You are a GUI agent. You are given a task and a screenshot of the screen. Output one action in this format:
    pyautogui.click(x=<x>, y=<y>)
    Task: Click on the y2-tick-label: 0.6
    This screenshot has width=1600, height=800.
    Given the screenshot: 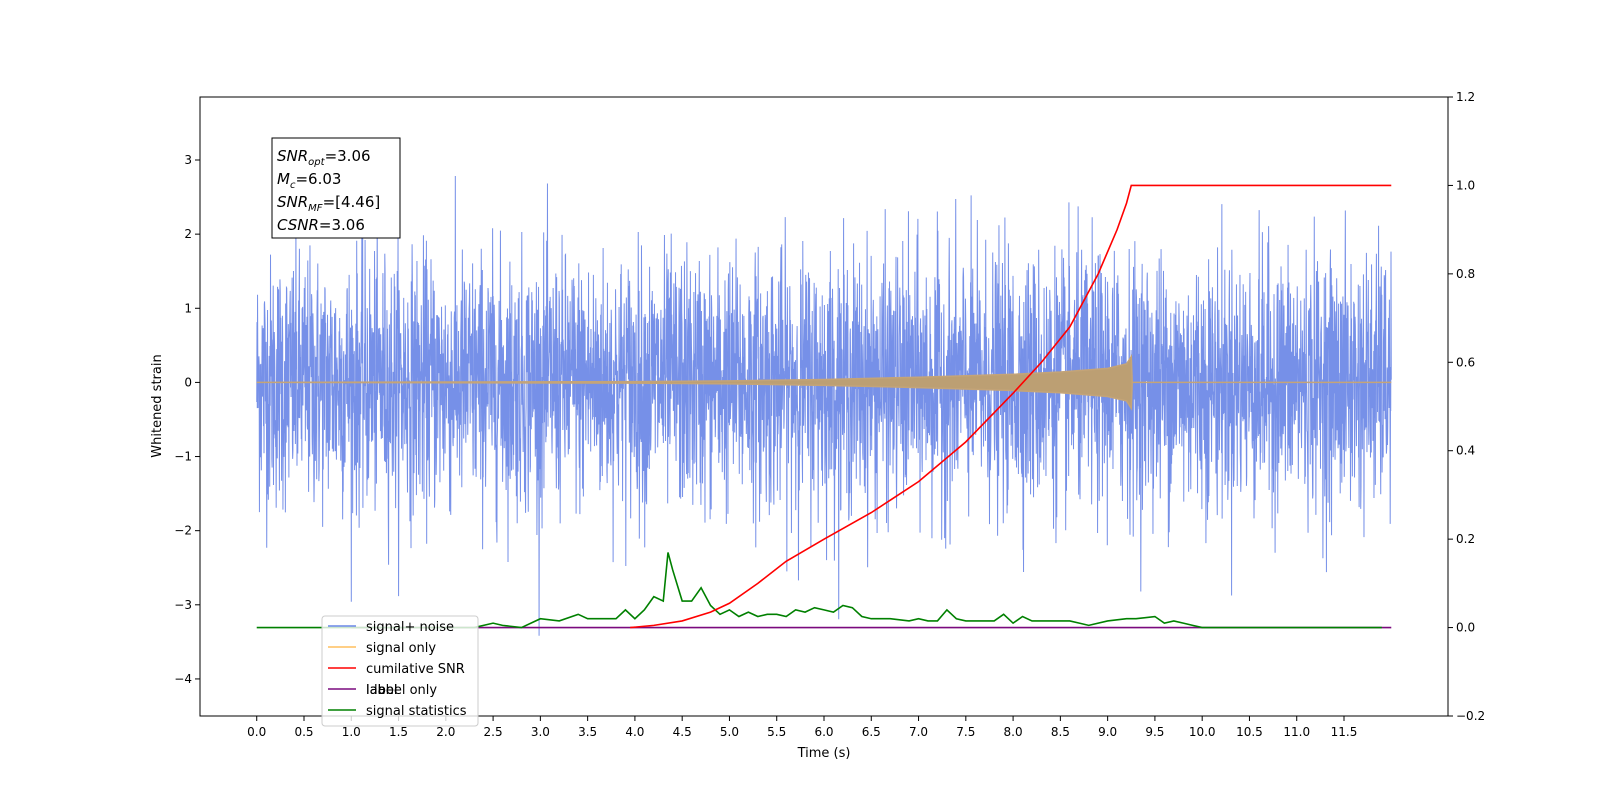 What is the action you would take?
    pyautogui.click(x=1465, y=362)
    